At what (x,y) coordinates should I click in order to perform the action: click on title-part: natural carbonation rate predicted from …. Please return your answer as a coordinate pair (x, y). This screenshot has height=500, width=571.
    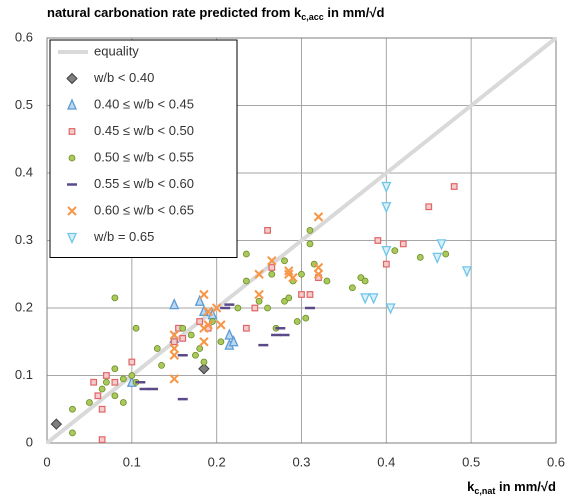
    Looking at the image, I should click on (174, 12).